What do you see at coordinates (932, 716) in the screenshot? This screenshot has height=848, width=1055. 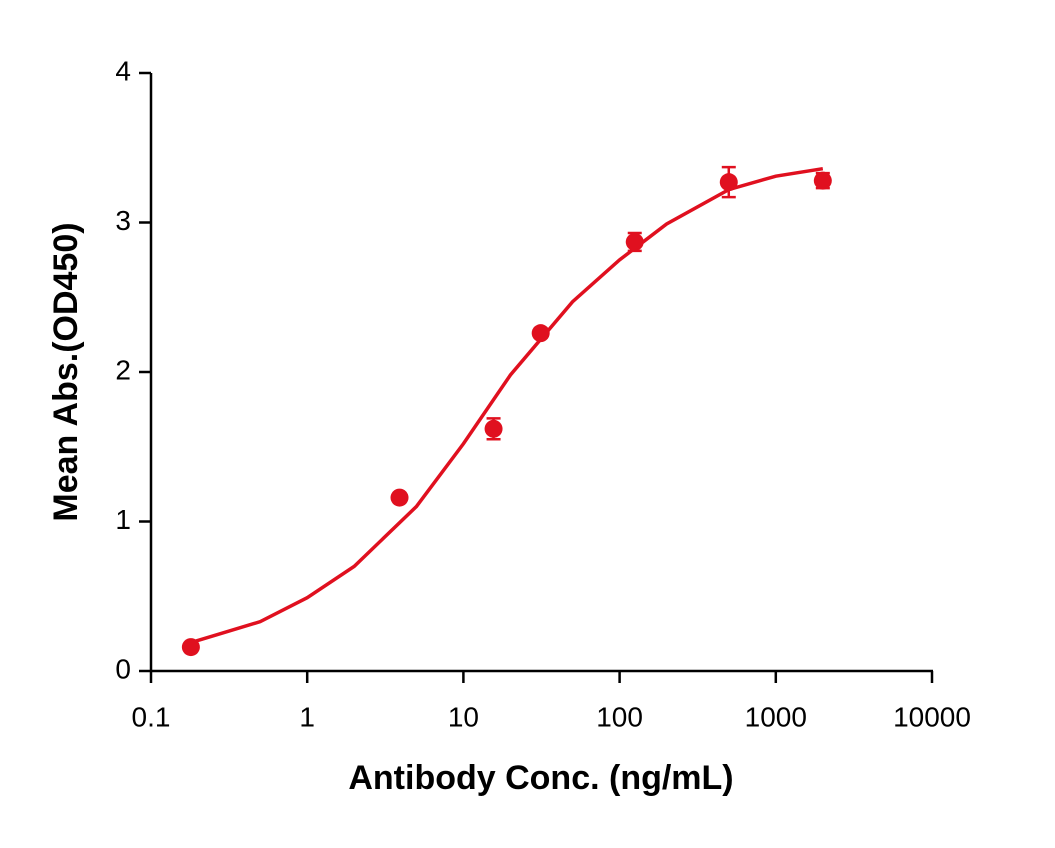 I see `x-tick-label: 10000` at bounding box center [932, 716].